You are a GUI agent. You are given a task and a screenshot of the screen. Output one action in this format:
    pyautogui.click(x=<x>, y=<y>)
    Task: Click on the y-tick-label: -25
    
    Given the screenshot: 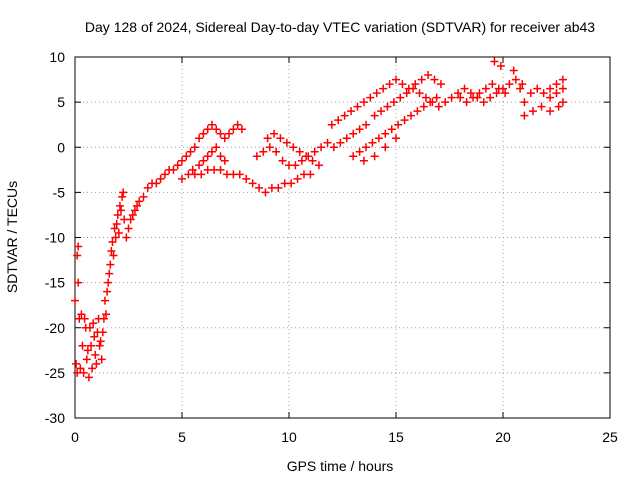 What is the action you would take?
    pyautogui.click(x=55, y=373)
    